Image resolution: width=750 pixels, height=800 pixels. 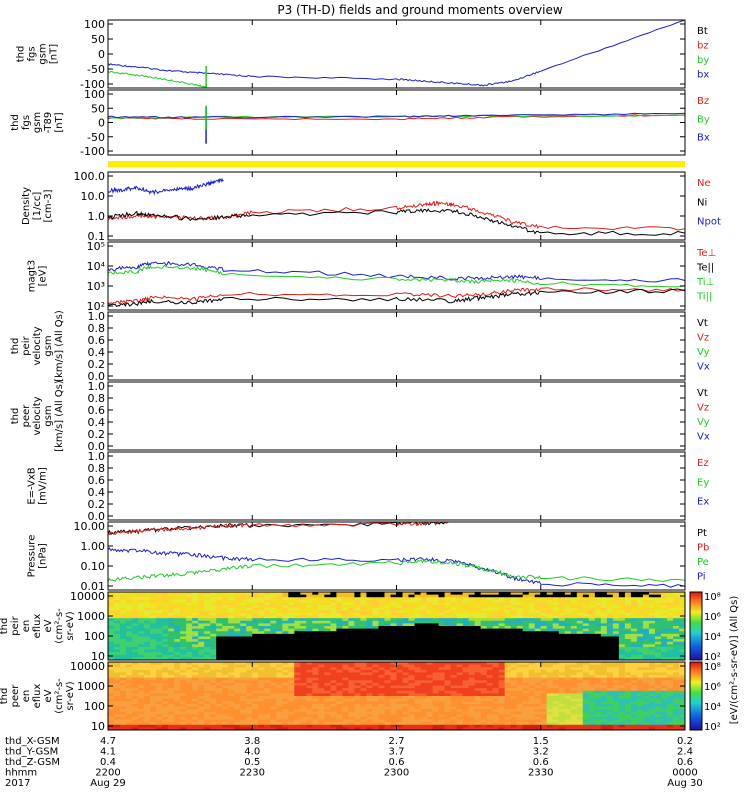 I want to click on series-blue, so click(x=396, y=53).